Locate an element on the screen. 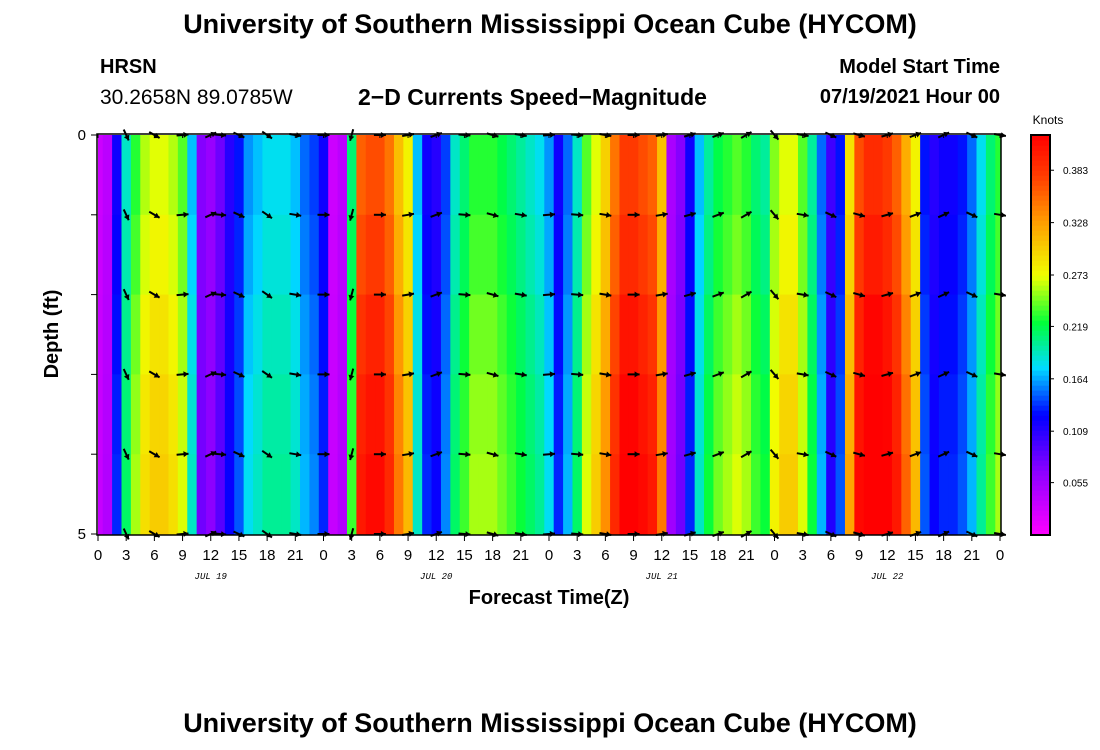 The image size is (1100, 750). x-axis-label: Forecast Time(Z) is located at coordinates (549, 598).